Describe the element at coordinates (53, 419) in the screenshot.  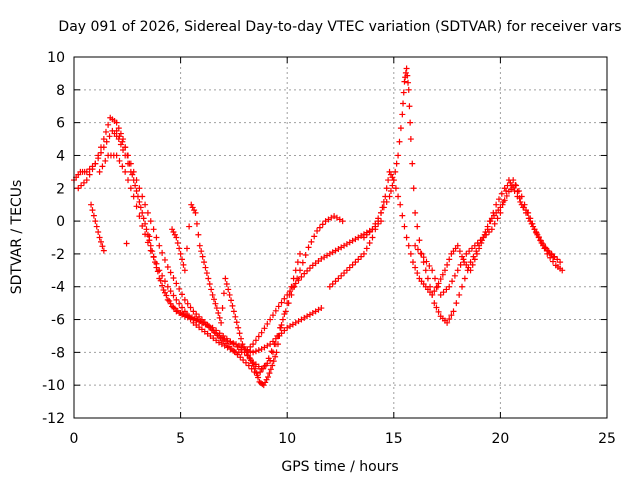
I see `y-tick-label: -12` at that location.